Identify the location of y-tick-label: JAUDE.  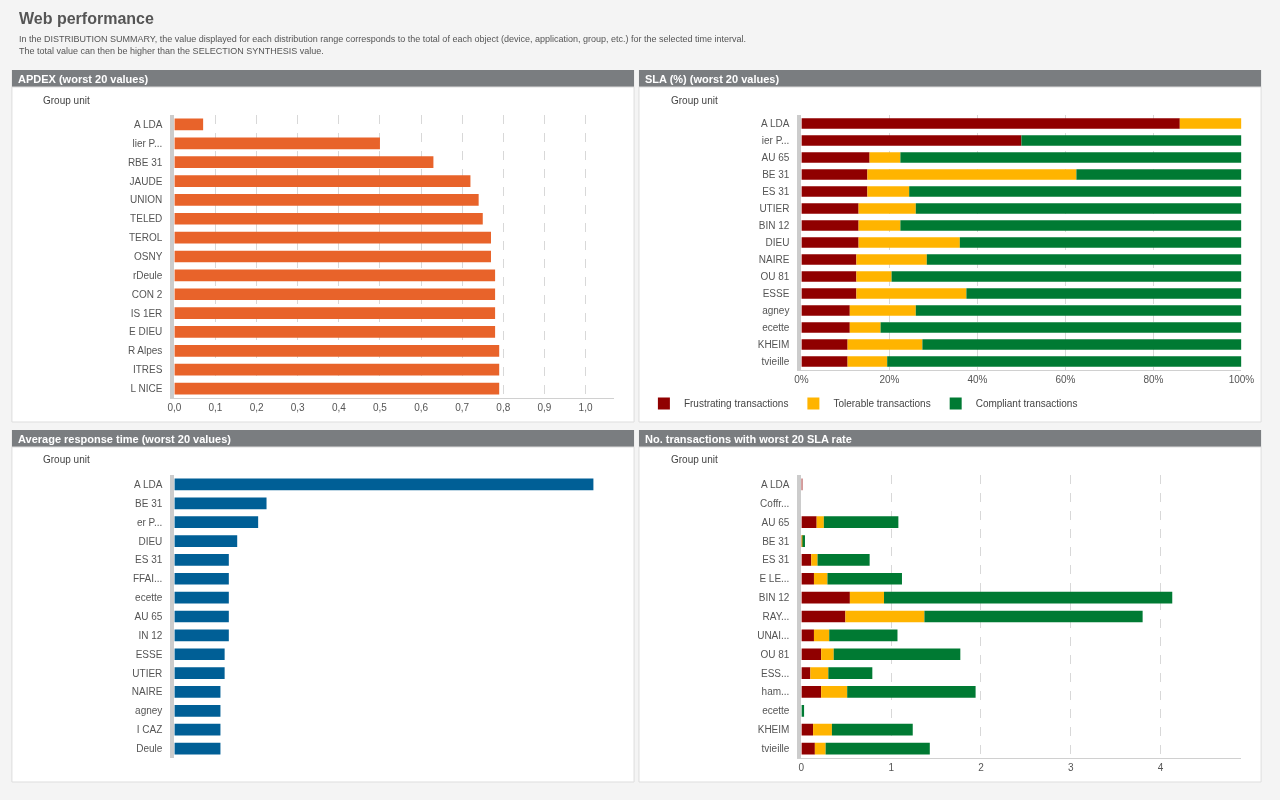
(146, 181).